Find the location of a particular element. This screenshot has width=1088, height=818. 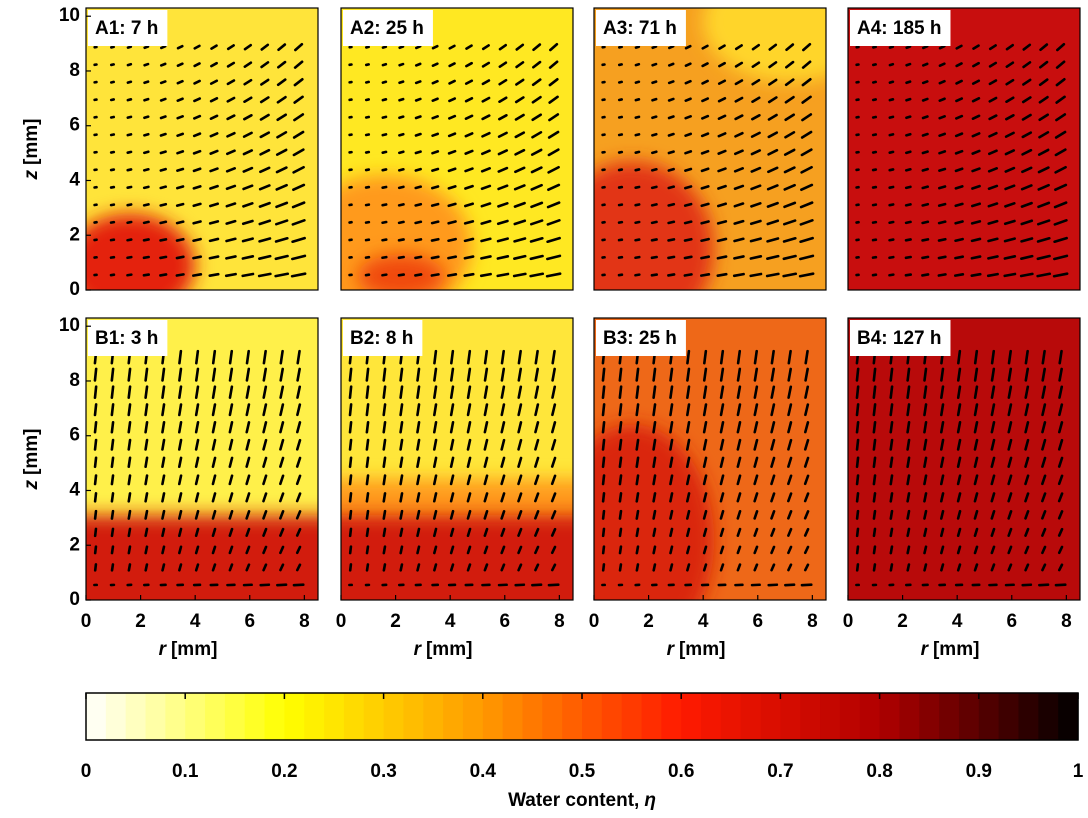

y-tick-label: 4 is located at coordinates (74, 180).